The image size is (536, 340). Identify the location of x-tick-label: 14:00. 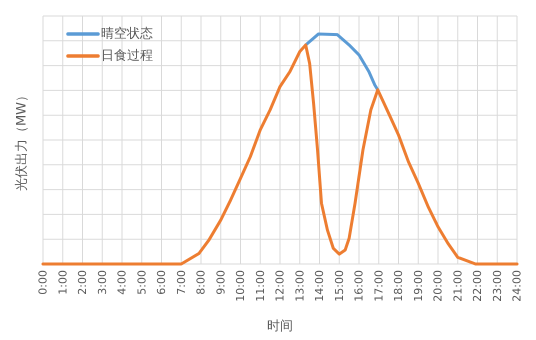
(319, 286).